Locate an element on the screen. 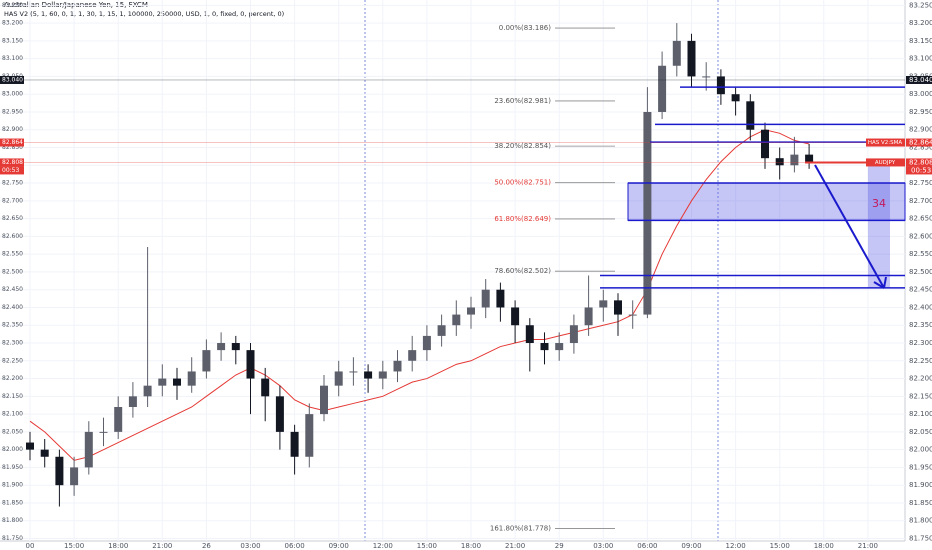  price-tag-left-label: 83.040 is located at coordinates (12, 79).